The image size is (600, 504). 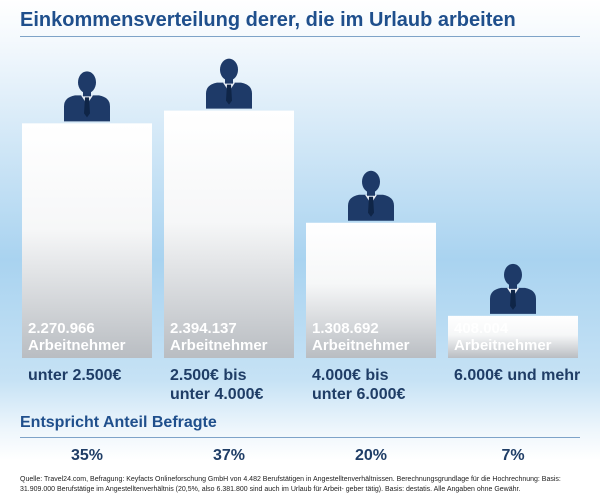 I want to click on category-label: unter 2.500€, so click(x=74, y=375).